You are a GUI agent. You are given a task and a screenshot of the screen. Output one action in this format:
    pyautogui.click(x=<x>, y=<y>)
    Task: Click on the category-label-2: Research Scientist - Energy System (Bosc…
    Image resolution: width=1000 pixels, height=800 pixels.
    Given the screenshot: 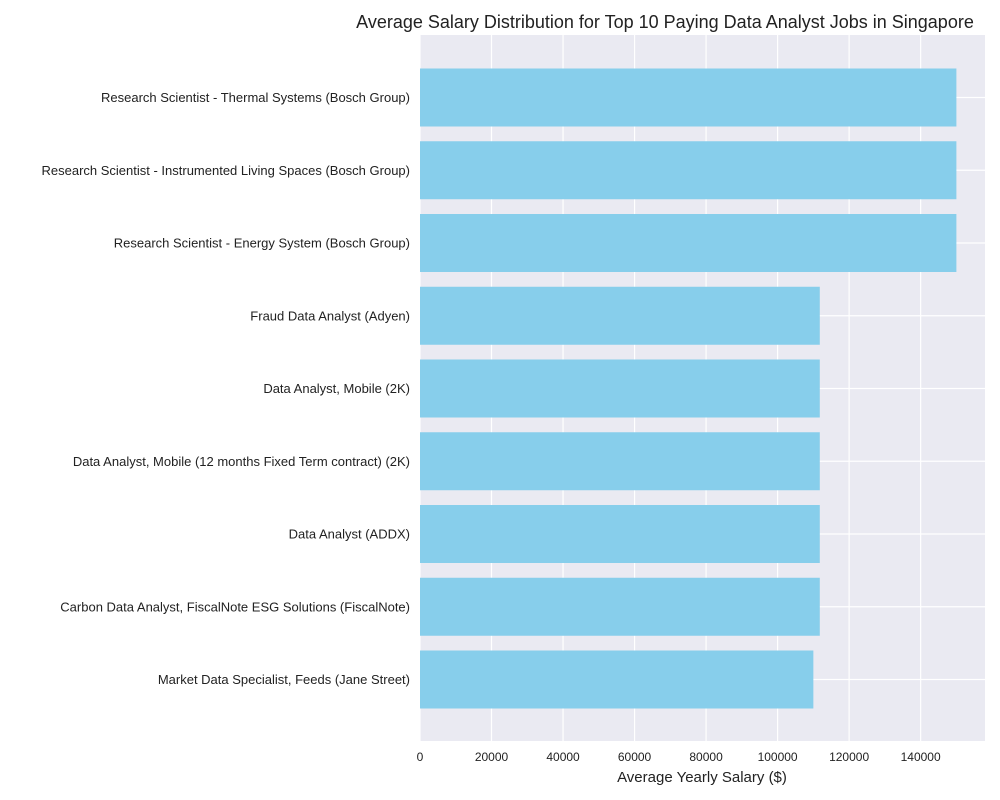 What is the action you would take?
    pyautogui.click(x=262, y=243)
    